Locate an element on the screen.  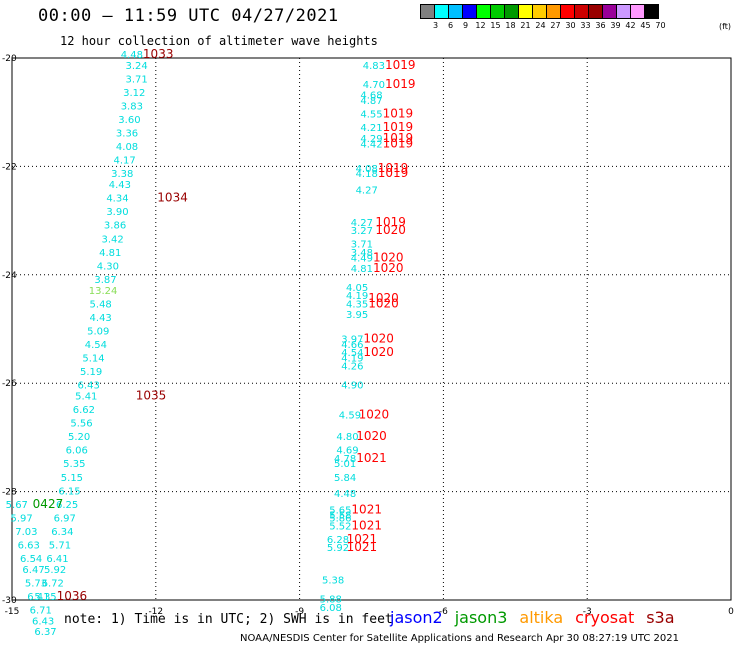
legend-label: 24 is located at coordinates (540, 25).